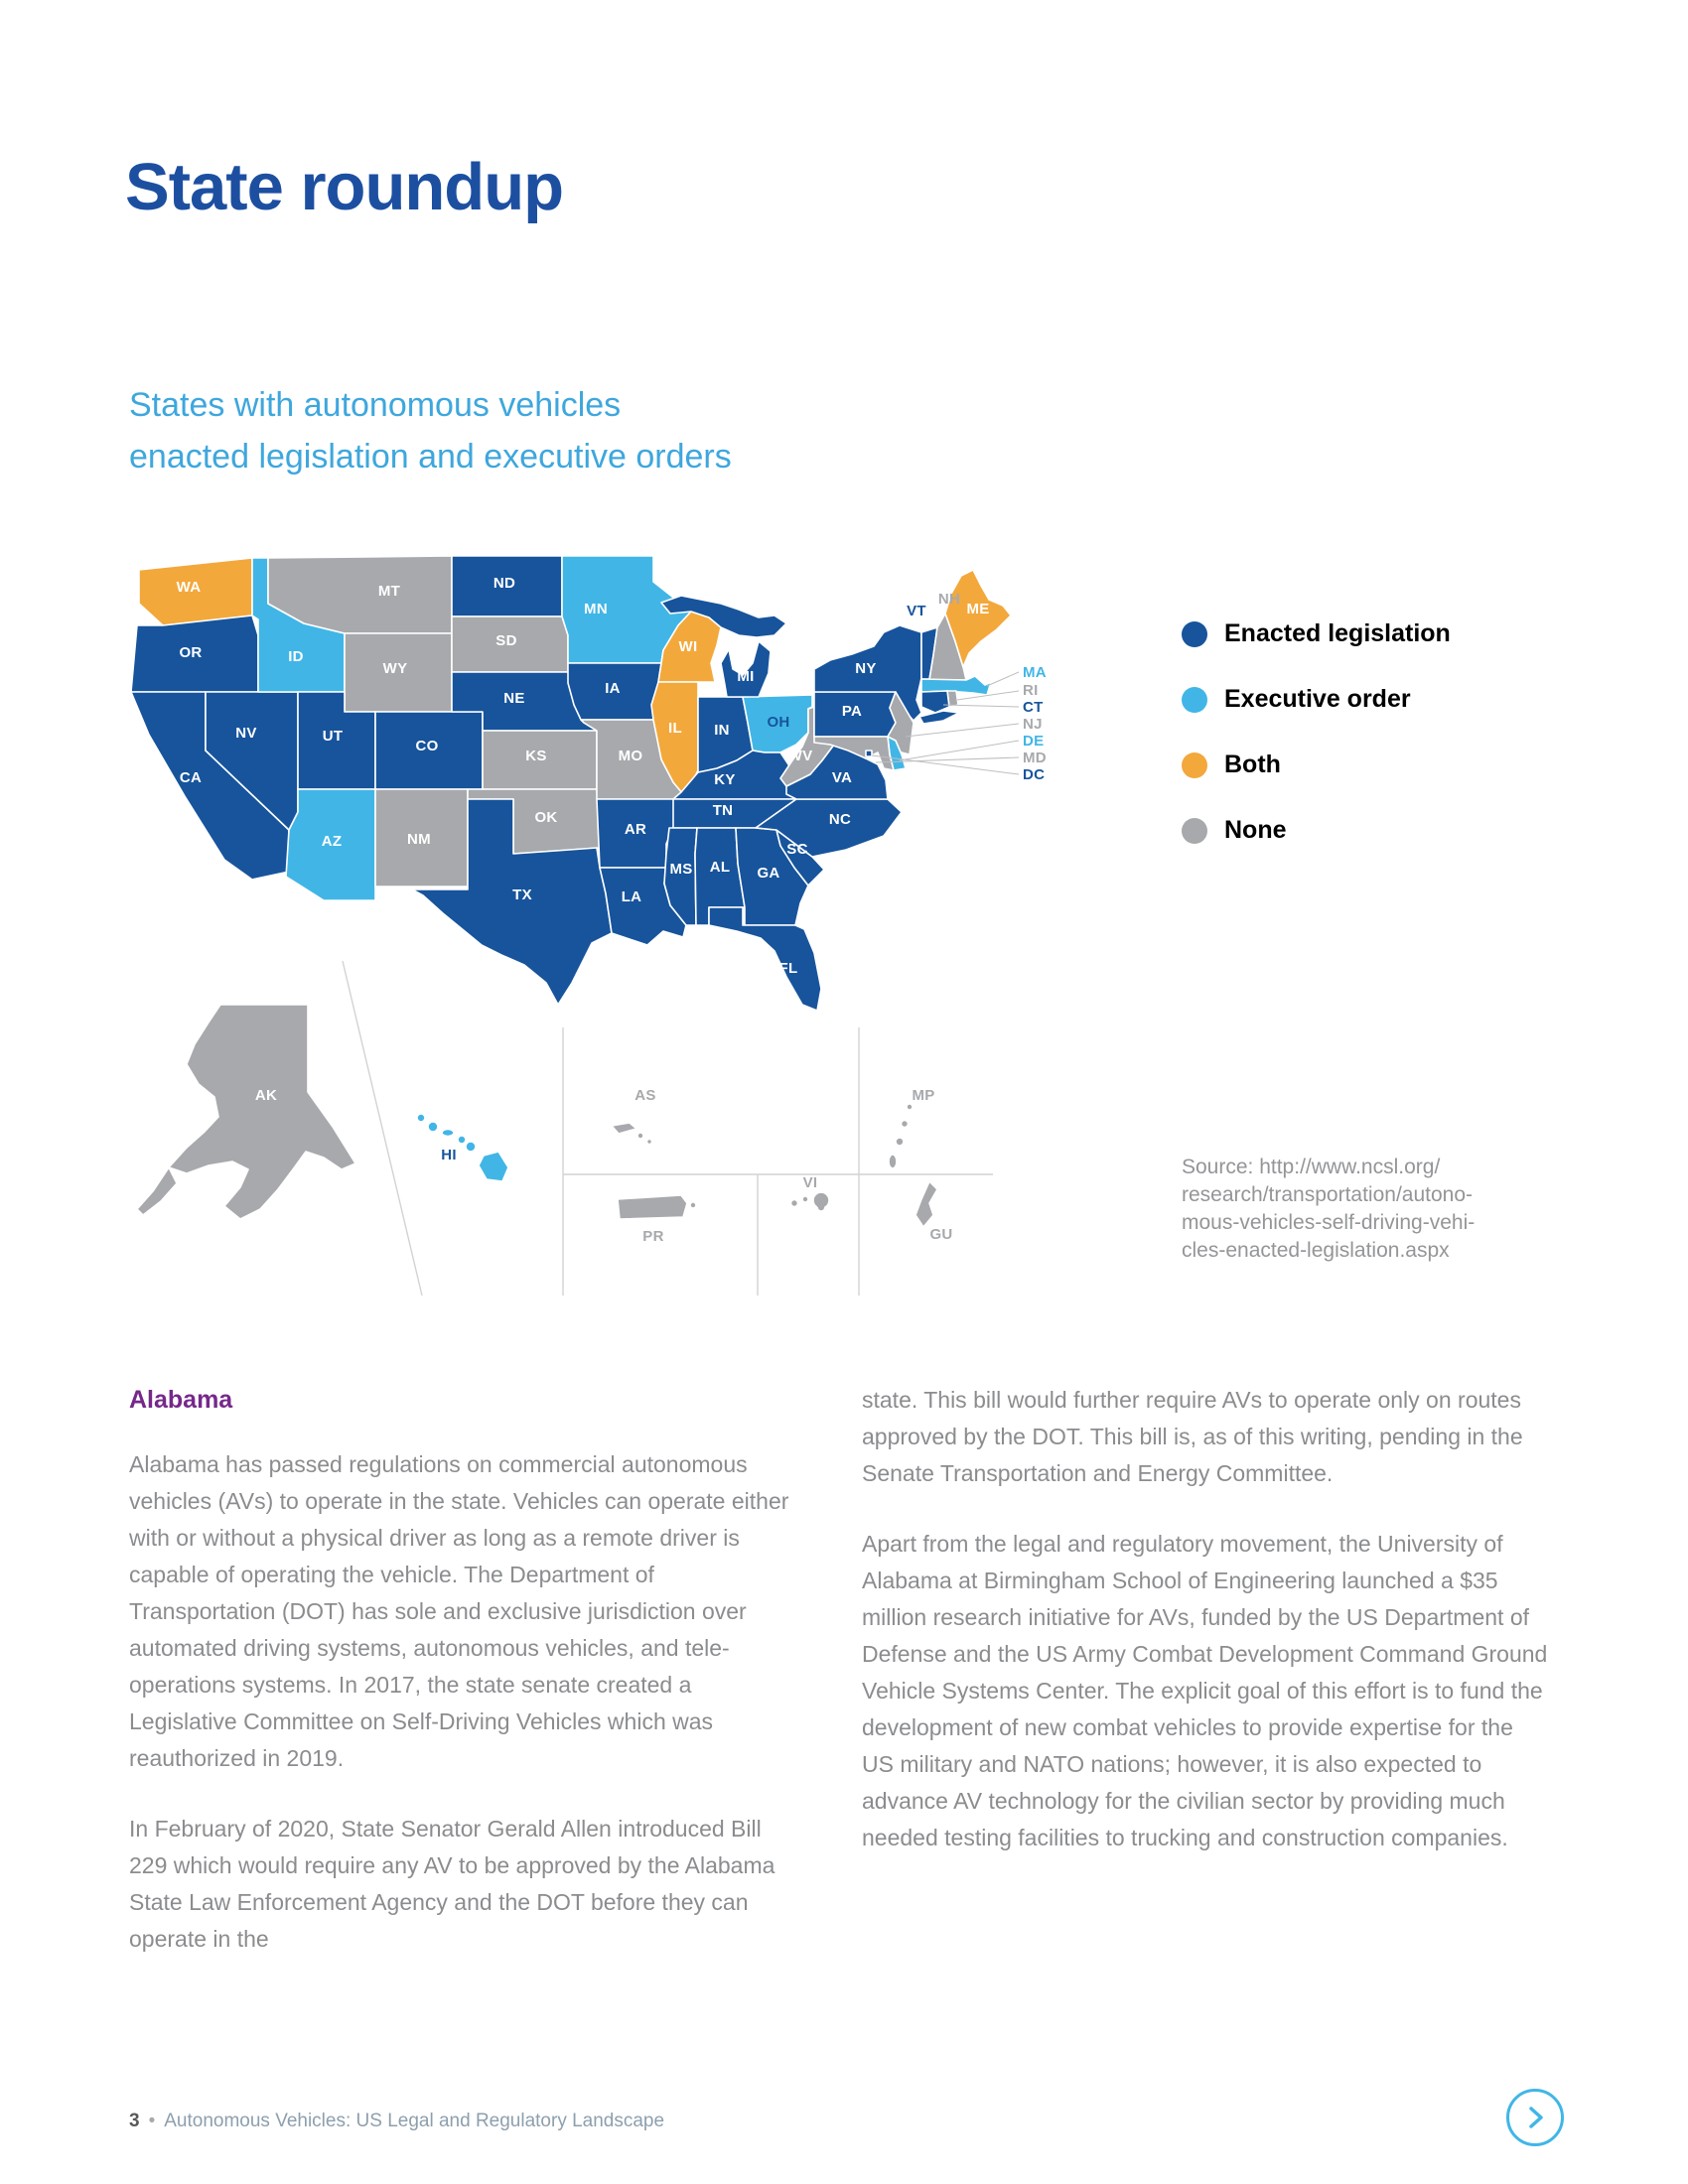  Describe the element at coordinates (923, 1095) in the screenshot. I see `state-label-mp: MP` at that location.